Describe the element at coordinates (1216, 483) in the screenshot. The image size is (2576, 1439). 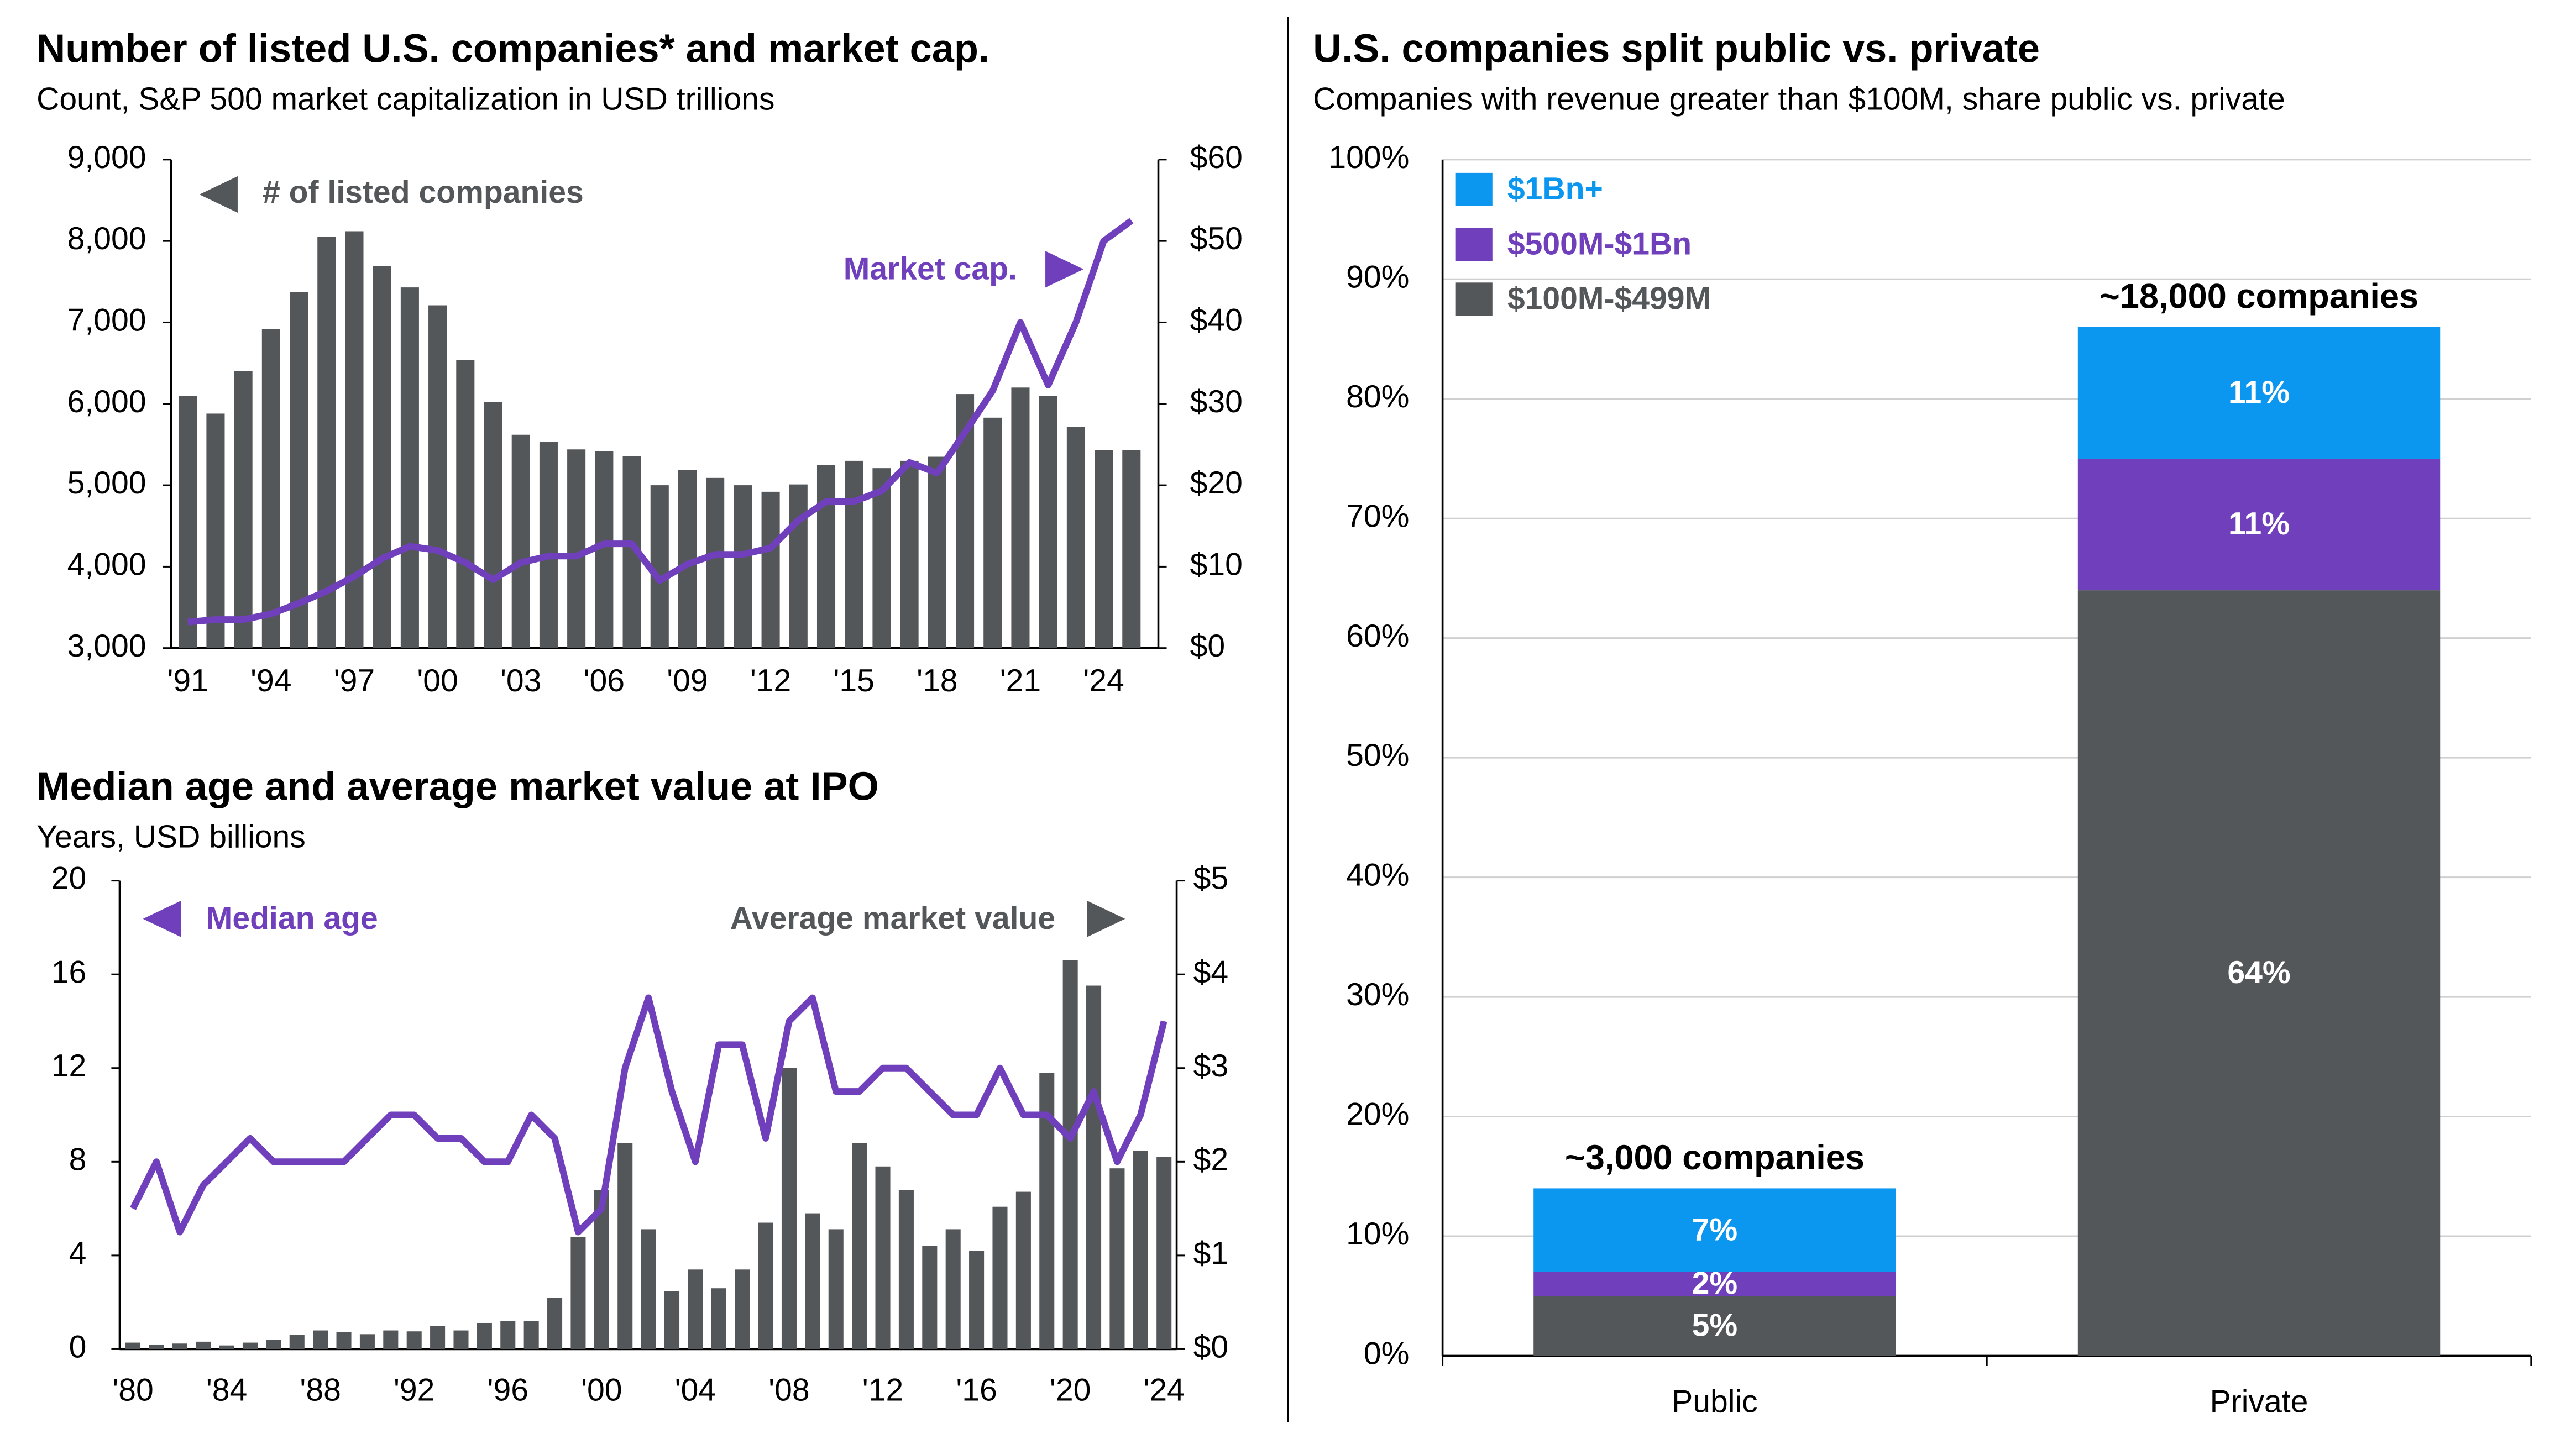
I see `y2-tick-label: $20` at that location.